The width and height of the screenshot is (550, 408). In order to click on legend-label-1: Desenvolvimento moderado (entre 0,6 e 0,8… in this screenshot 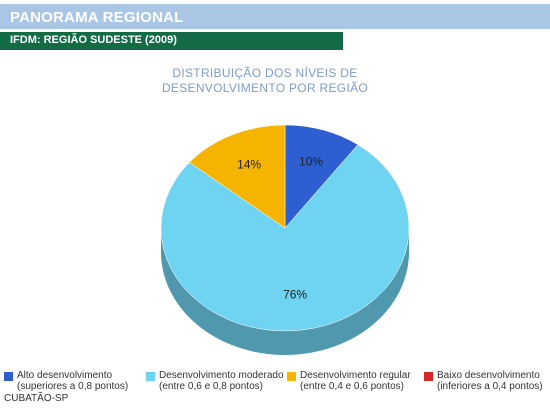, I will do `click(221, 381)`.